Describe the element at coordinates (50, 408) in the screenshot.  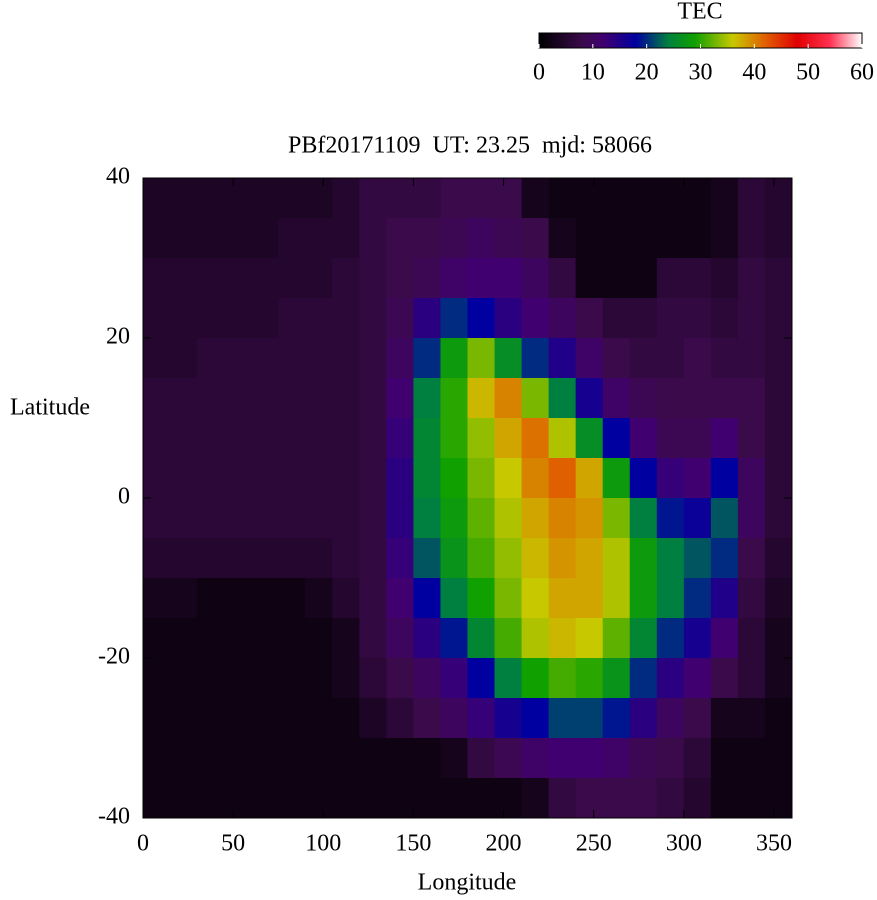
I see `y-axis-label: Latitude` at that location.